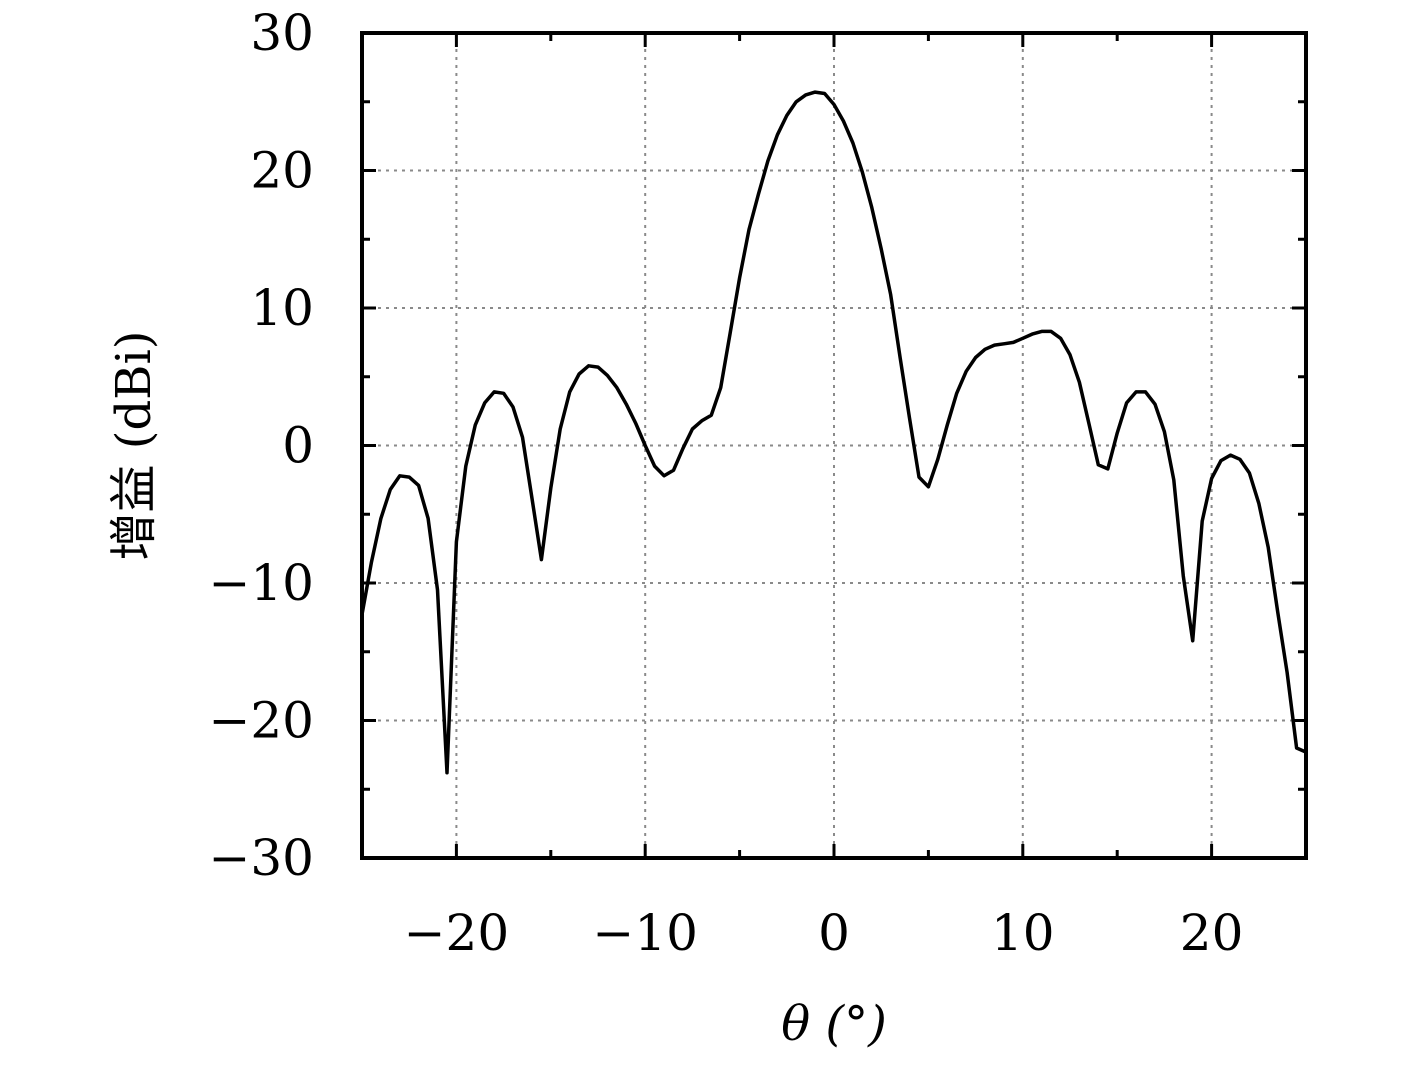 Image resolution: width=1417 pixels, height=1069 pixels. I want to click on y-axis-label: 增益 (dBi), so click(134, 445).